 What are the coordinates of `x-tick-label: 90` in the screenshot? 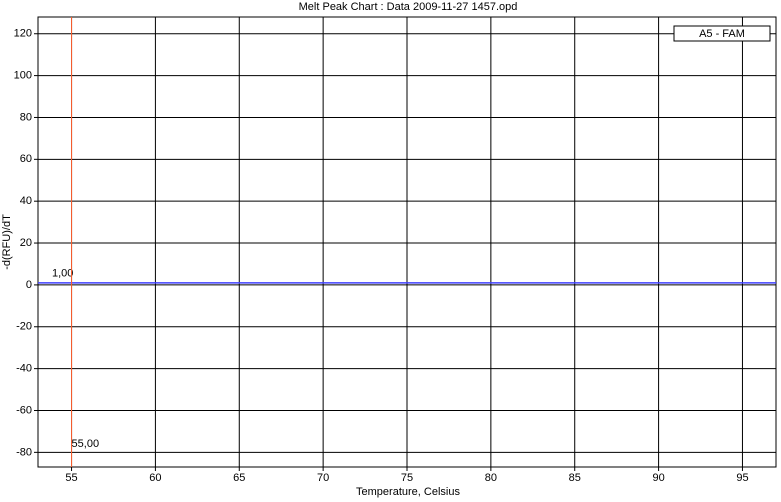 It's located at (658, 478).